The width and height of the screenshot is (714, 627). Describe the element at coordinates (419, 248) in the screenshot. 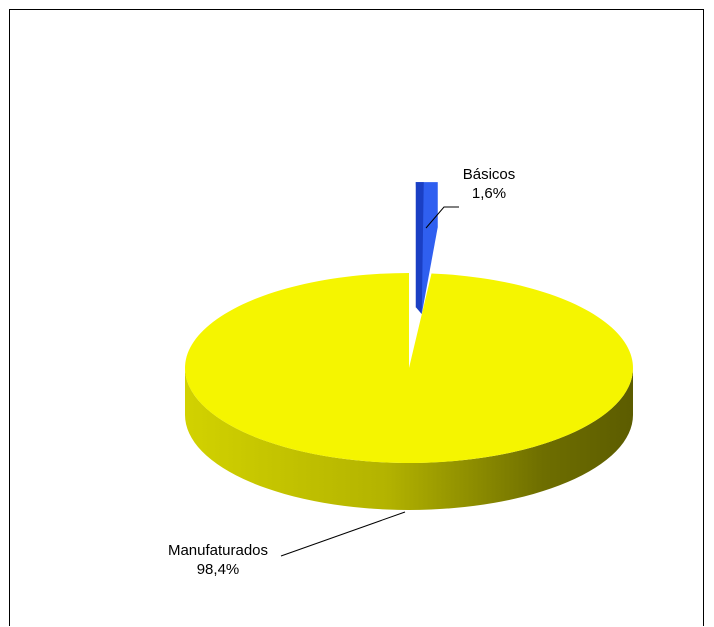

I see `slice-face-basicos` at that location.